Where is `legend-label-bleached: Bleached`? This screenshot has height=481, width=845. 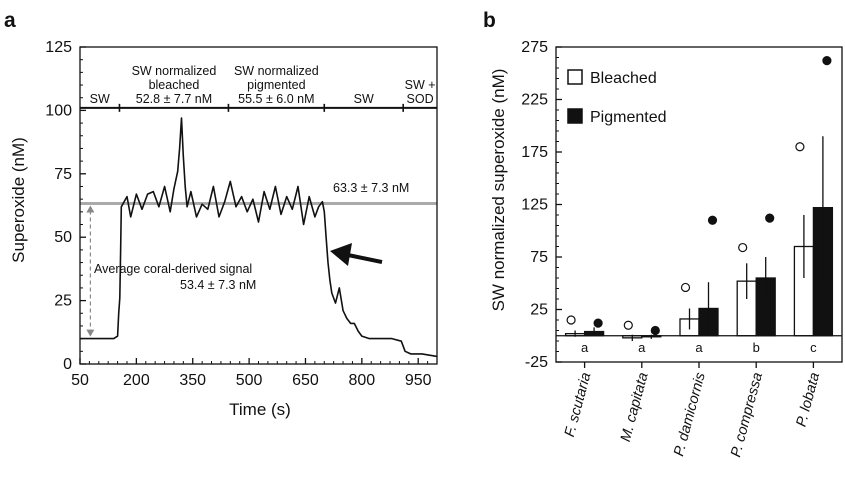
legend-label-bleached: Bleached is located at coordinates (623, 78).